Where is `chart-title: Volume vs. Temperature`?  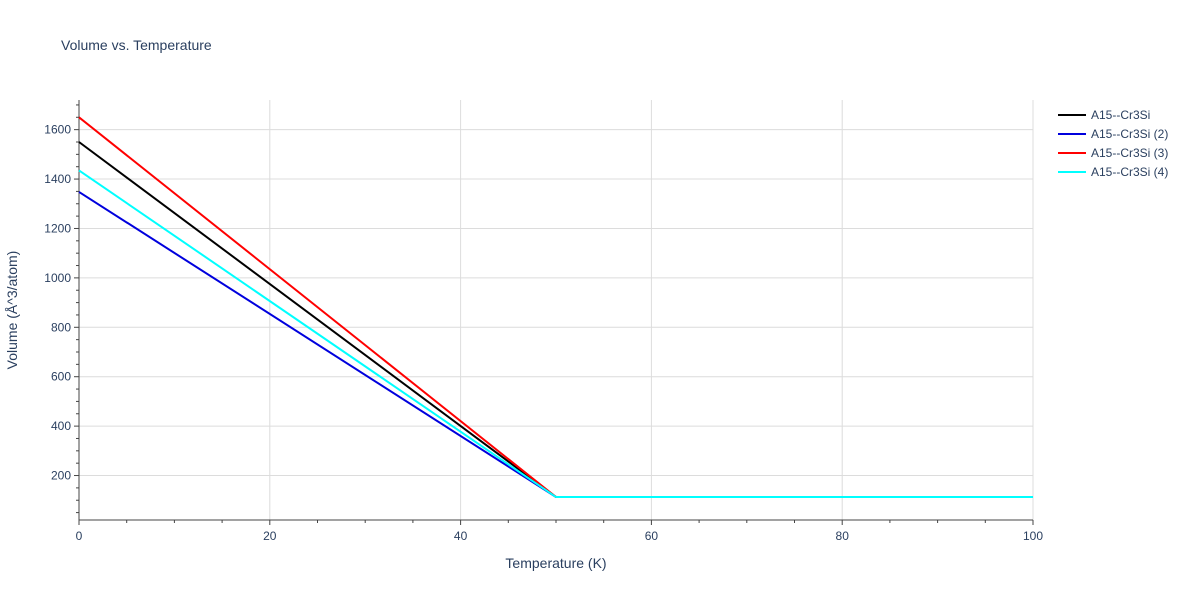
chart-title: Volume vs. Temperature is located at coordinates (136, 45).